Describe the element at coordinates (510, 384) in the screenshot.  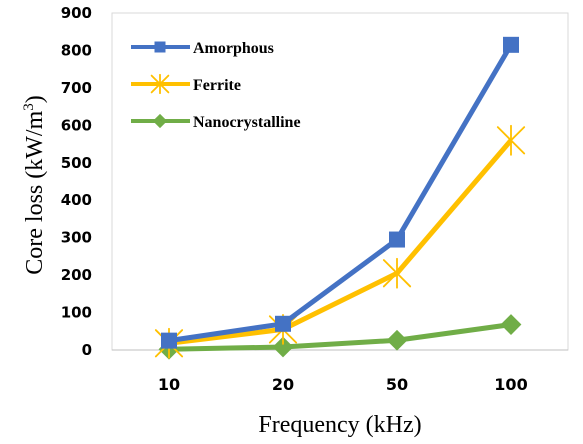
I see `x-tick-label: 100` at that location.